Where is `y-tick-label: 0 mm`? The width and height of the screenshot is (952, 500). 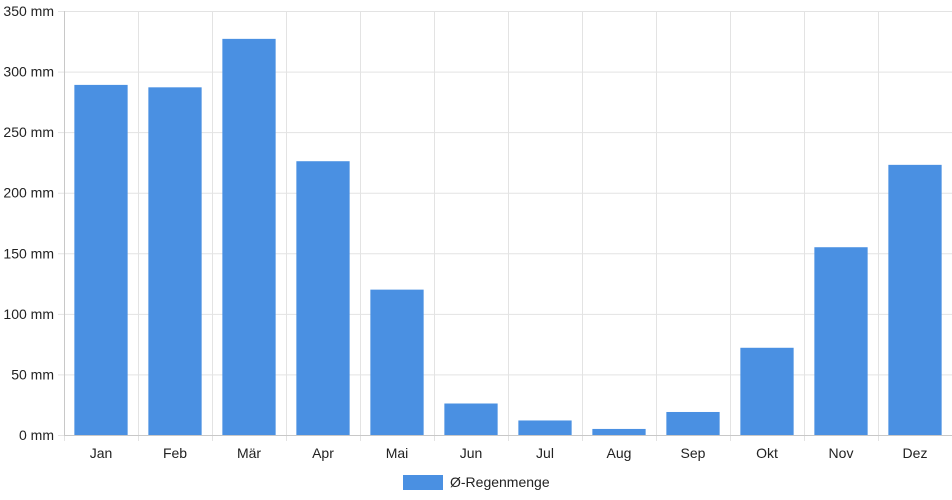 y-tick-label: 0 mm is located at coordinates (36, 435).